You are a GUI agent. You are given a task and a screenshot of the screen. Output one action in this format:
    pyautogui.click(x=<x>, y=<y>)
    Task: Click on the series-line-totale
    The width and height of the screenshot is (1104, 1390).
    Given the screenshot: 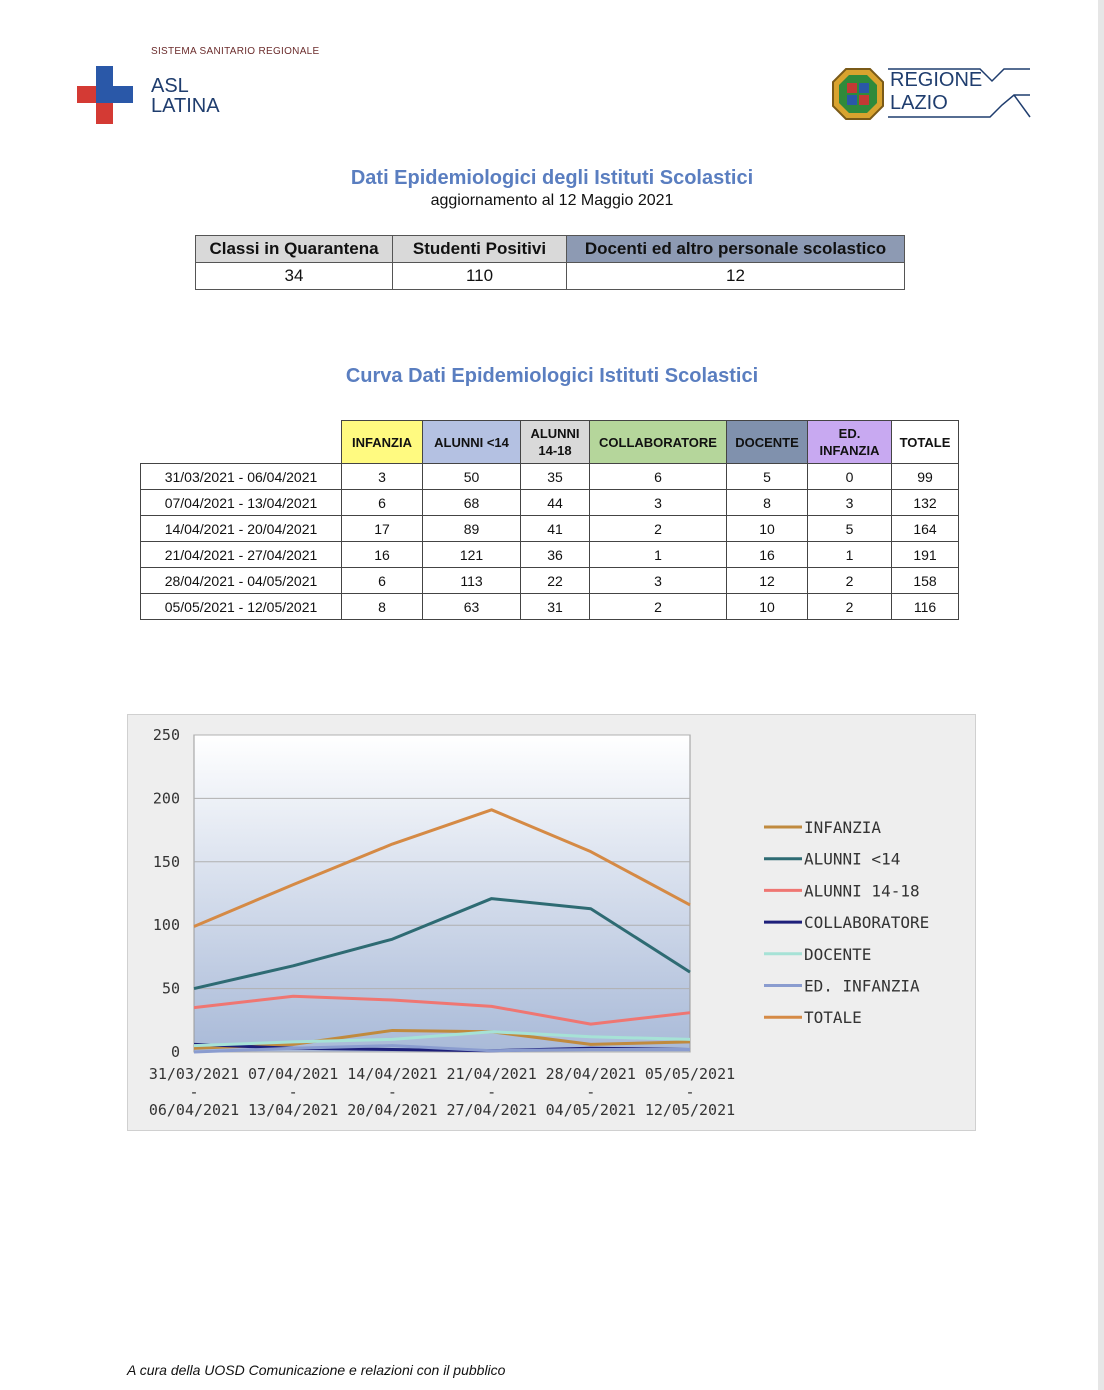 What is the action you would take?
    pyautogui.click(x=442, y=868)
    